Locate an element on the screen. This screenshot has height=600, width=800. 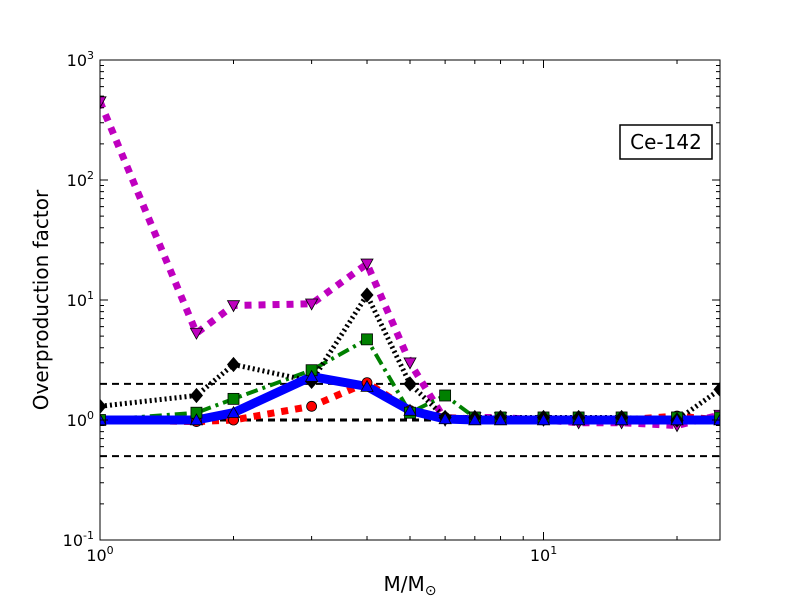
annotation-label: Ce-142 is located at coordinates (666, 142).